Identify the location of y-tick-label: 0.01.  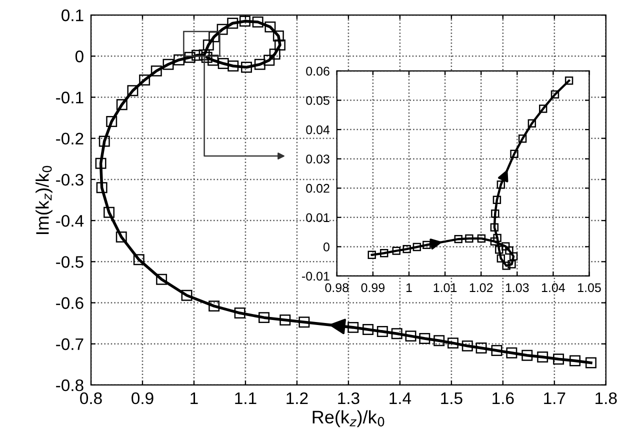
(318, 217).